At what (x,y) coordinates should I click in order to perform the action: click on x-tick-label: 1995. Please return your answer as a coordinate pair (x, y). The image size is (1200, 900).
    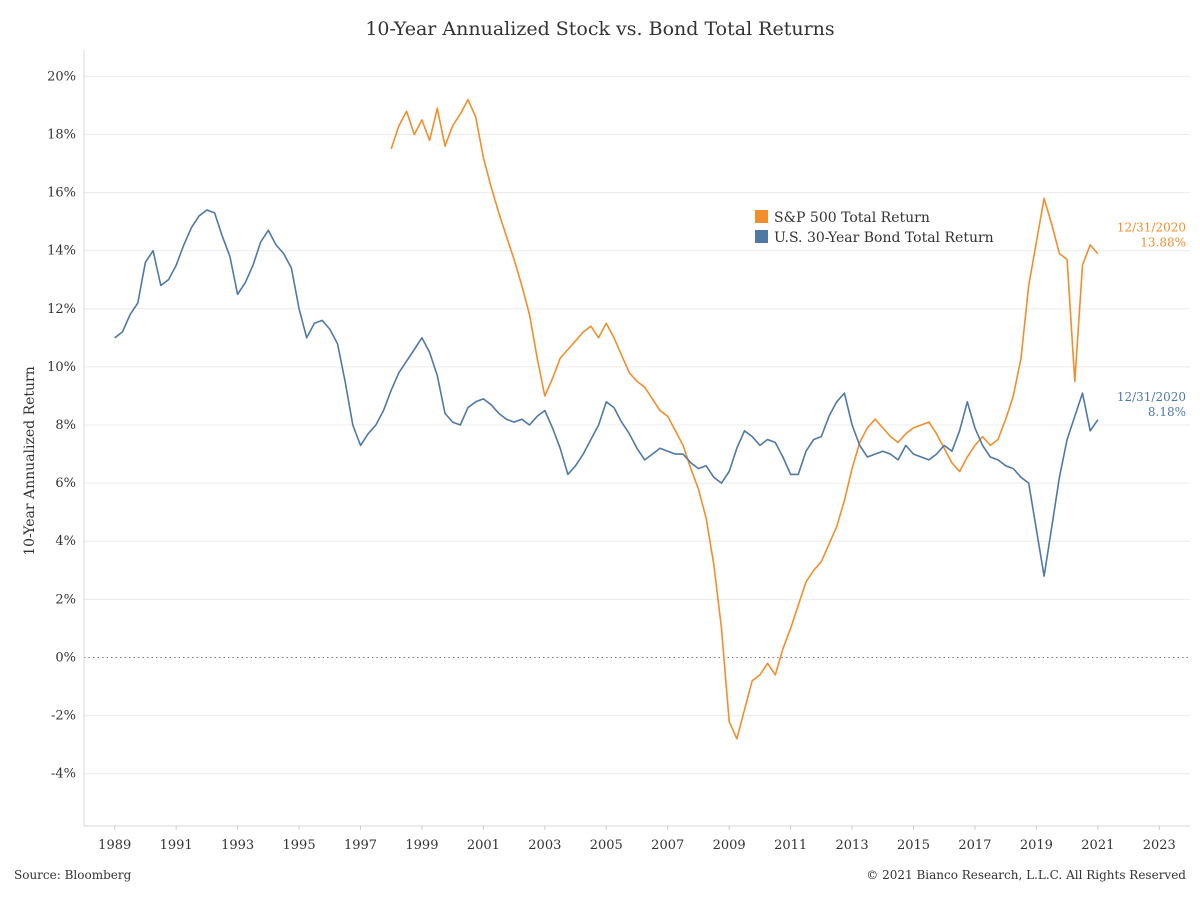
    Looking at the image, I should click on (299, 845).